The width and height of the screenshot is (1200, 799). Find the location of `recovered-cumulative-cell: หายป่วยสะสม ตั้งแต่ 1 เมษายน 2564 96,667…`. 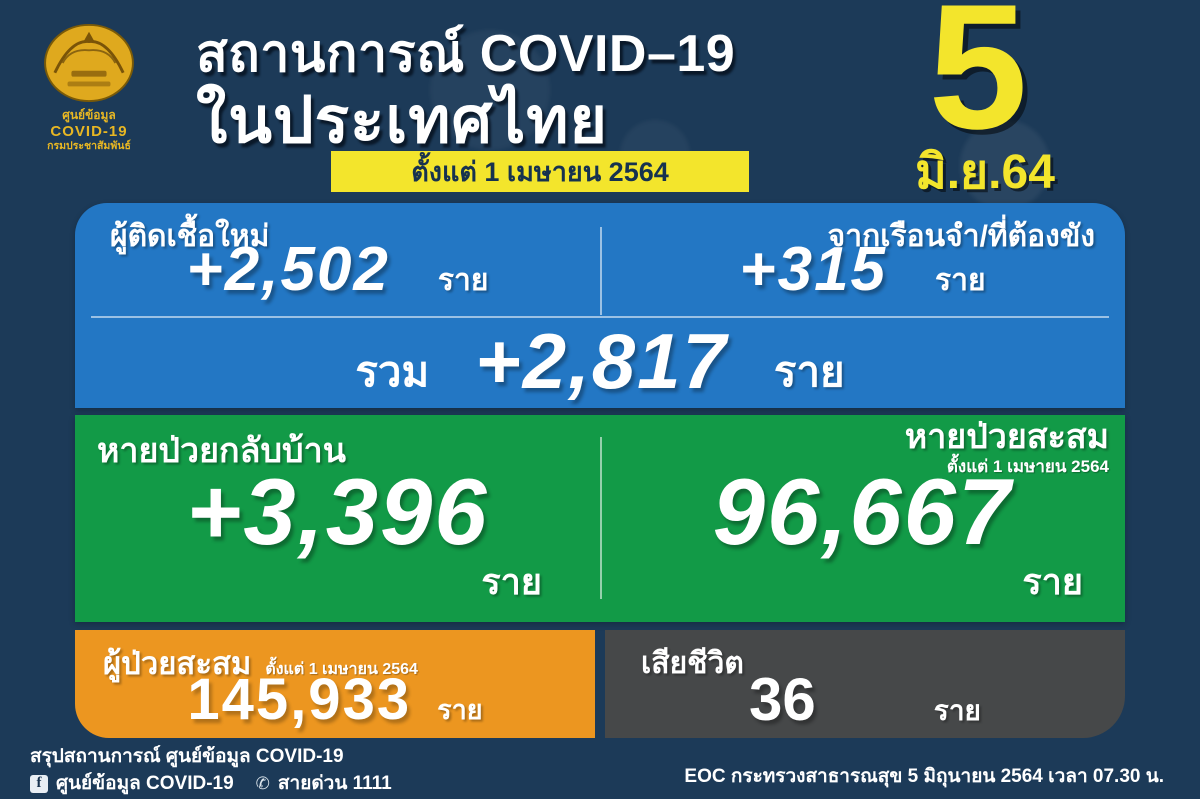

recovered-cumulative-cell: หายป่วยสะสม ตั้งแต่ 1 เมษายน 2564 96,667… is located at coordinates (862, 518).